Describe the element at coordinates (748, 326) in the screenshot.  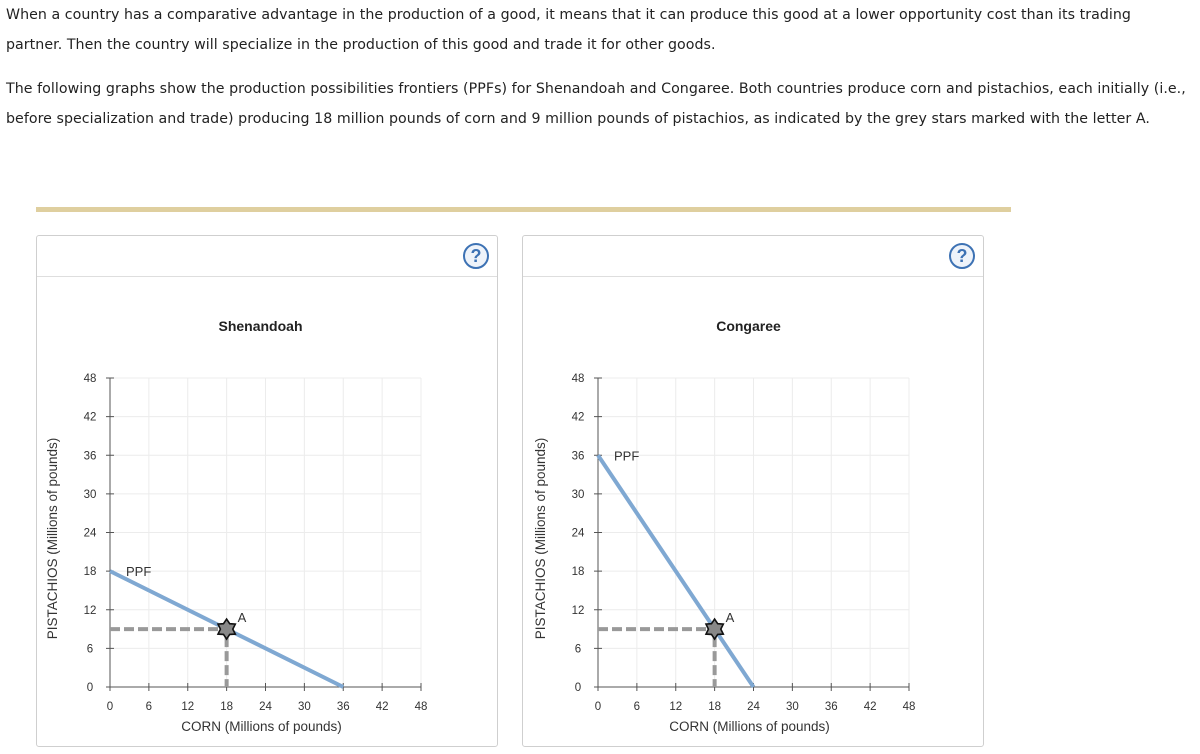
I see `chart-title: Congaree` at that location.